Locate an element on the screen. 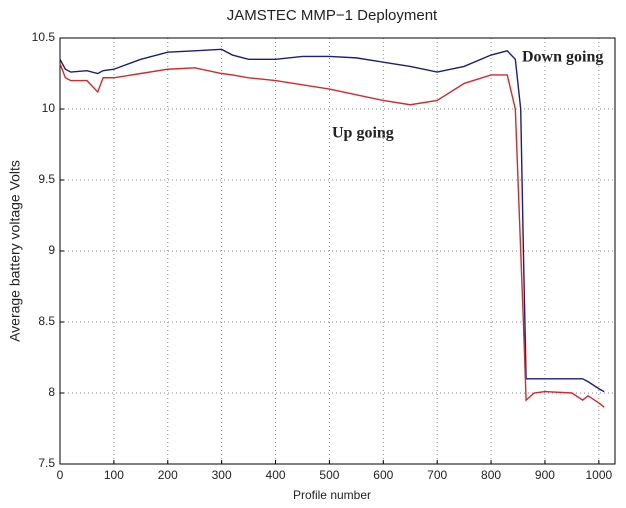  x-tick-label: 700 is located at coordinates (437, 475).